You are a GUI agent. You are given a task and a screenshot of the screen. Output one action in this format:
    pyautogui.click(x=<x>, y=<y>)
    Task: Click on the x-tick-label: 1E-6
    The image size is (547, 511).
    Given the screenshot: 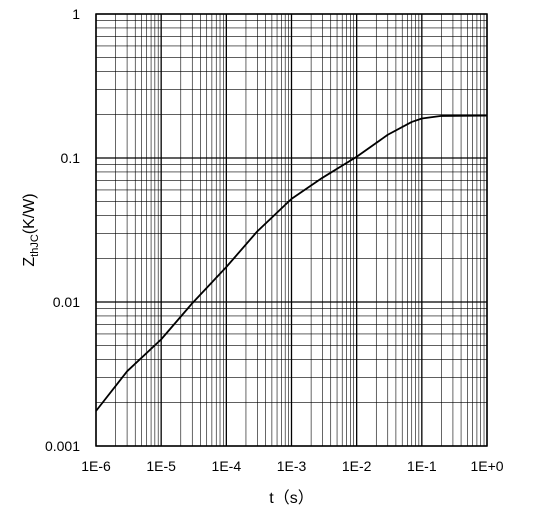 What is the action you would take?
    pyautogui.click(x=96, y=466)
    